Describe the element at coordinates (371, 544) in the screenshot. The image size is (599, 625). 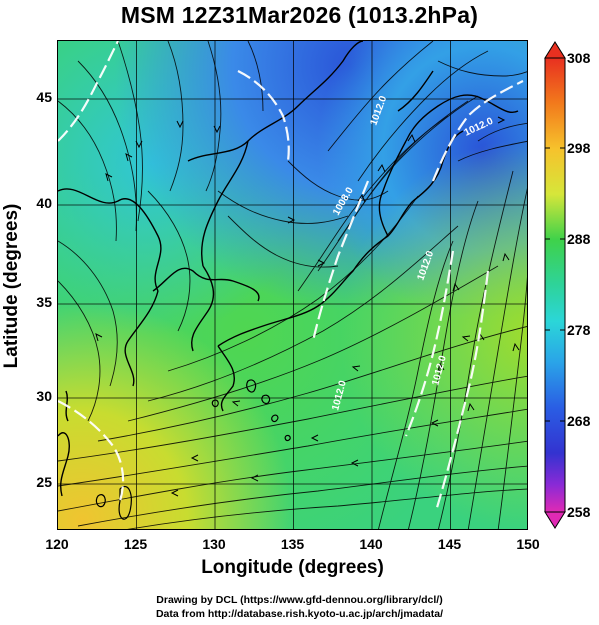
I see `x-tick-140: 140` at that location.